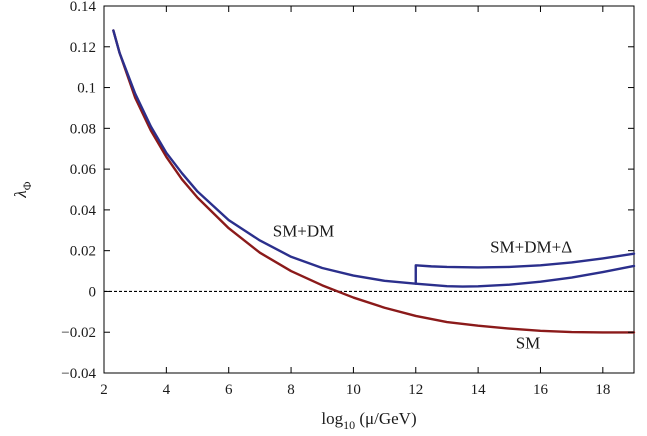  What do you see at coordinates (353, 390) in the screenshot?
I see `x-tick-label: 10` at bounding box center [353, 390].